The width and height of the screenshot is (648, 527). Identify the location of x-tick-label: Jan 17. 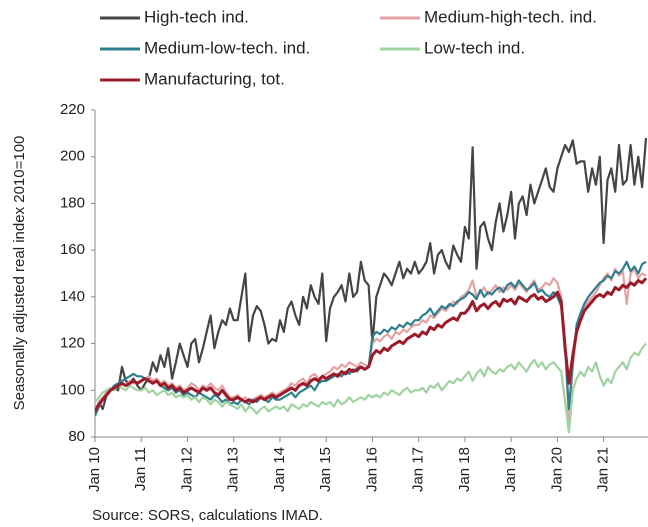
(418, 469).